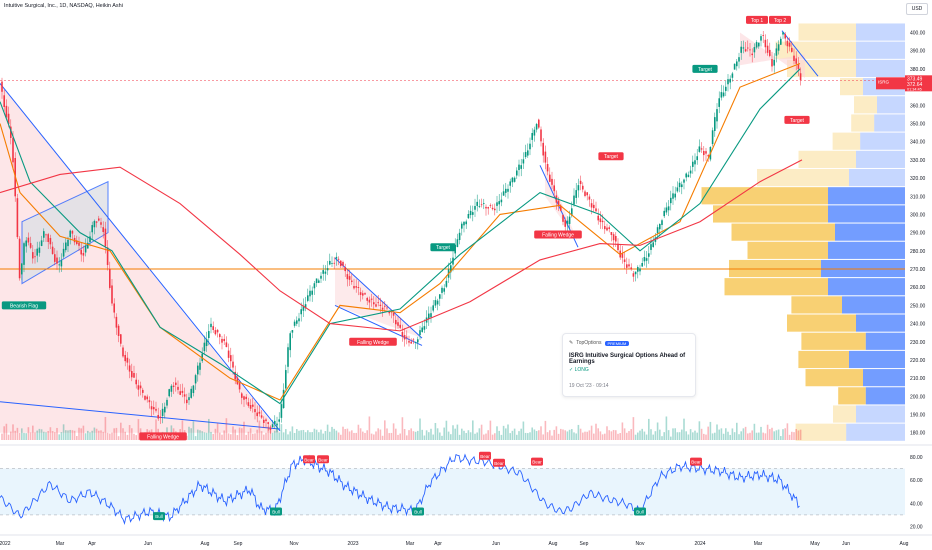  What do you see at coordinates (917, 9) in the screenshot?
I see `currency-button: USD` at bounding box center [917, 9].